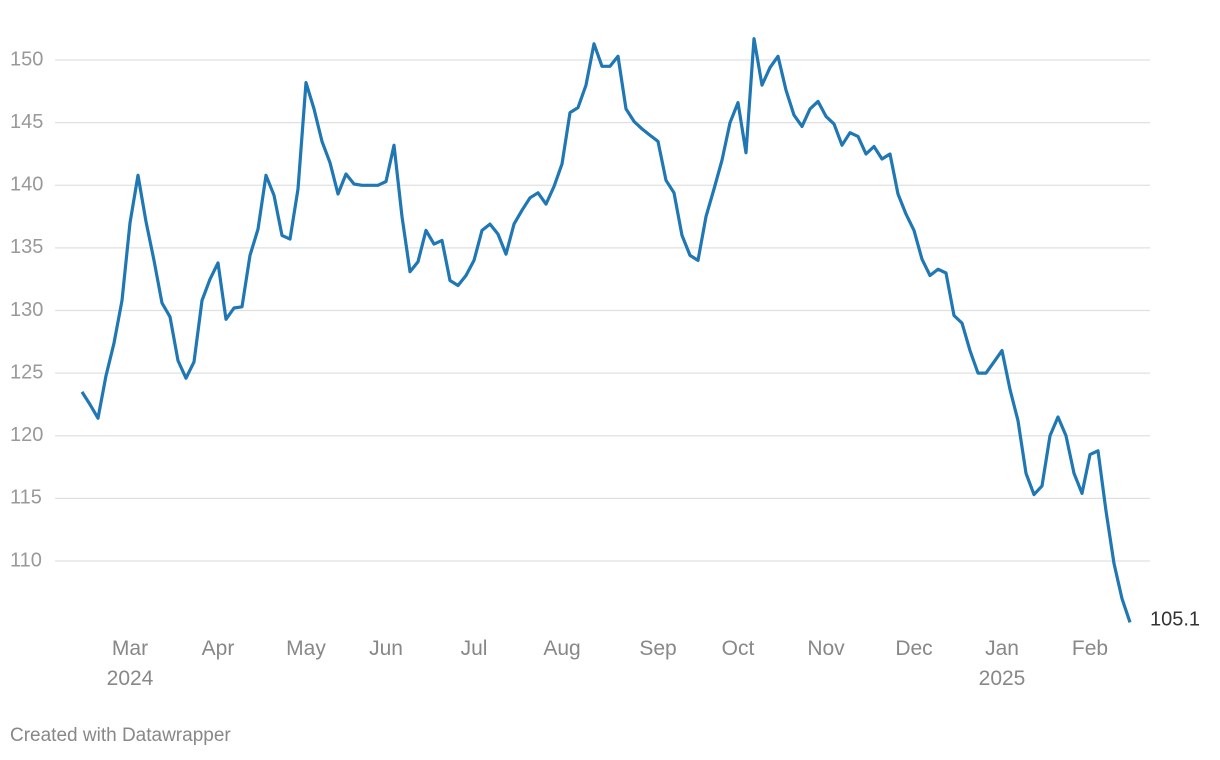  Describe the element at coordinates (26, 498) in the screenshot. I see `y-tick-label: 115` at that location.